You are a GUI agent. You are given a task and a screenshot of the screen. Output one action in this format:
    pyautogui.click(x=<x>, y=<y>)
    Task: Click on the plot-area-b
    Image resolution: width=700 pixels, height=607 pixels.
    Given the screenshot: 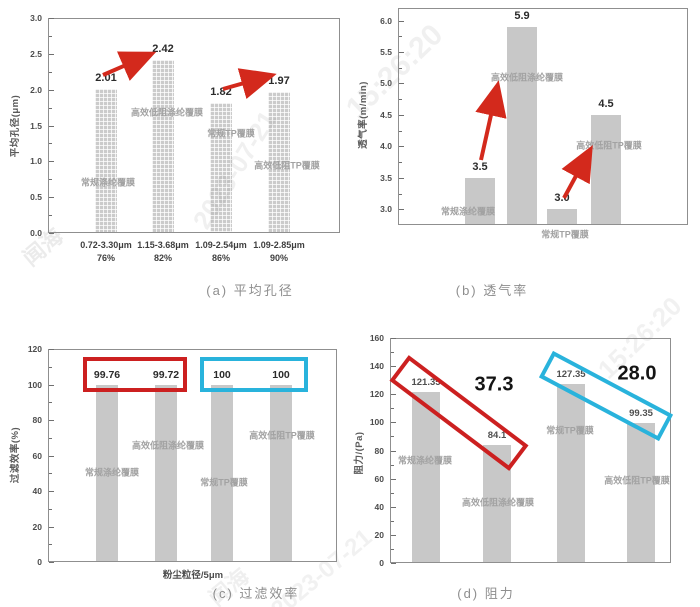 What is the action you would take?
    pyautogui.click(x=543, y=116)
    